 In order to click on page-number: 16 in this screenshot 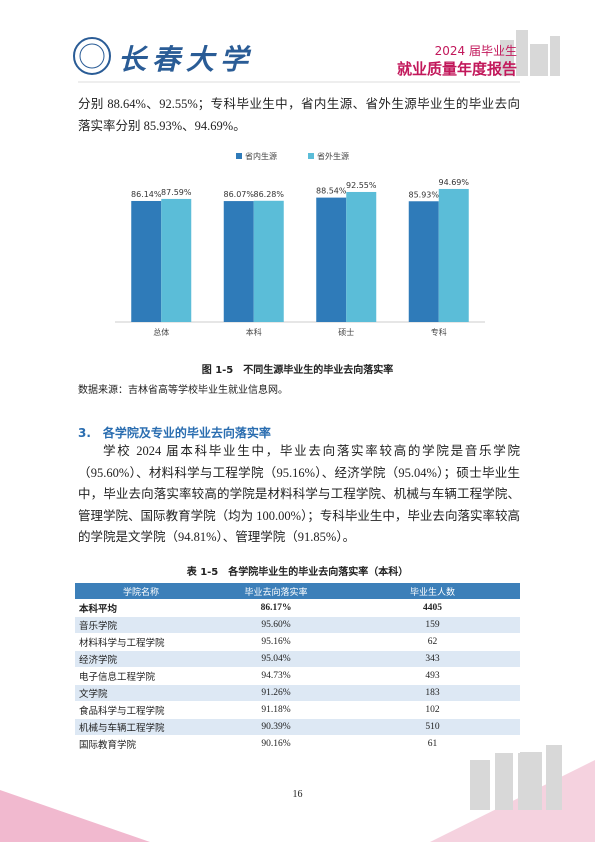, I will do `click(297, 794)`.